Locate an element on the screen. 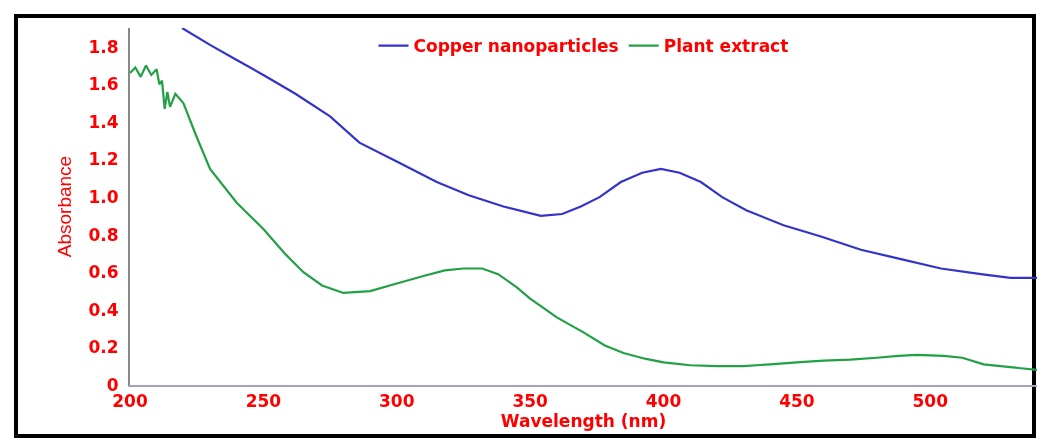 The width and height of the screenshot is (1054, 445). legend-label: Copper nanoparticles is located at coordinates (516, 46).